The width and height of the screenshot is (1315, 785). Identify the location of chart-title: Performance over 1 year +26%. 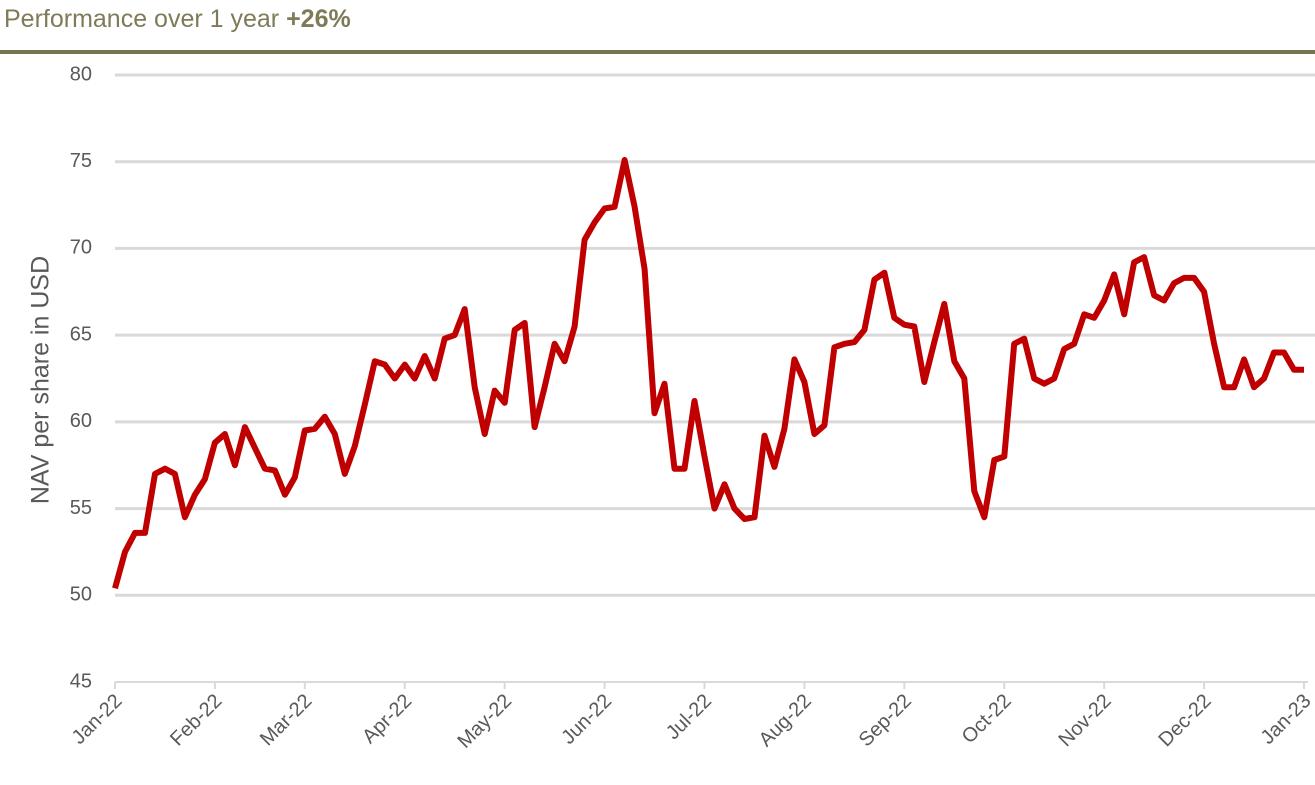
(177, 19).